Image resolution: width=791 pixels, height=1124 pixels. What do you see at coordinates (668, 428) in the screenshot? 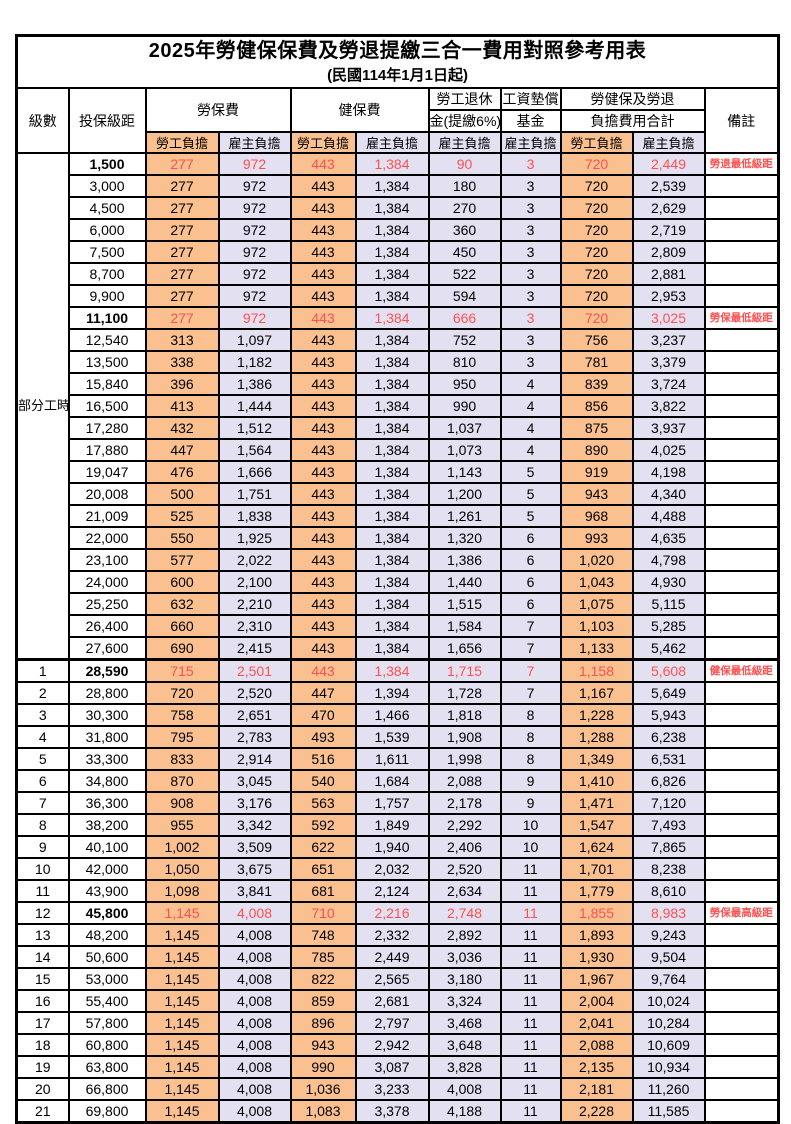
I see `total-employer-cell: 3,937` at bounding box center [668, 428].